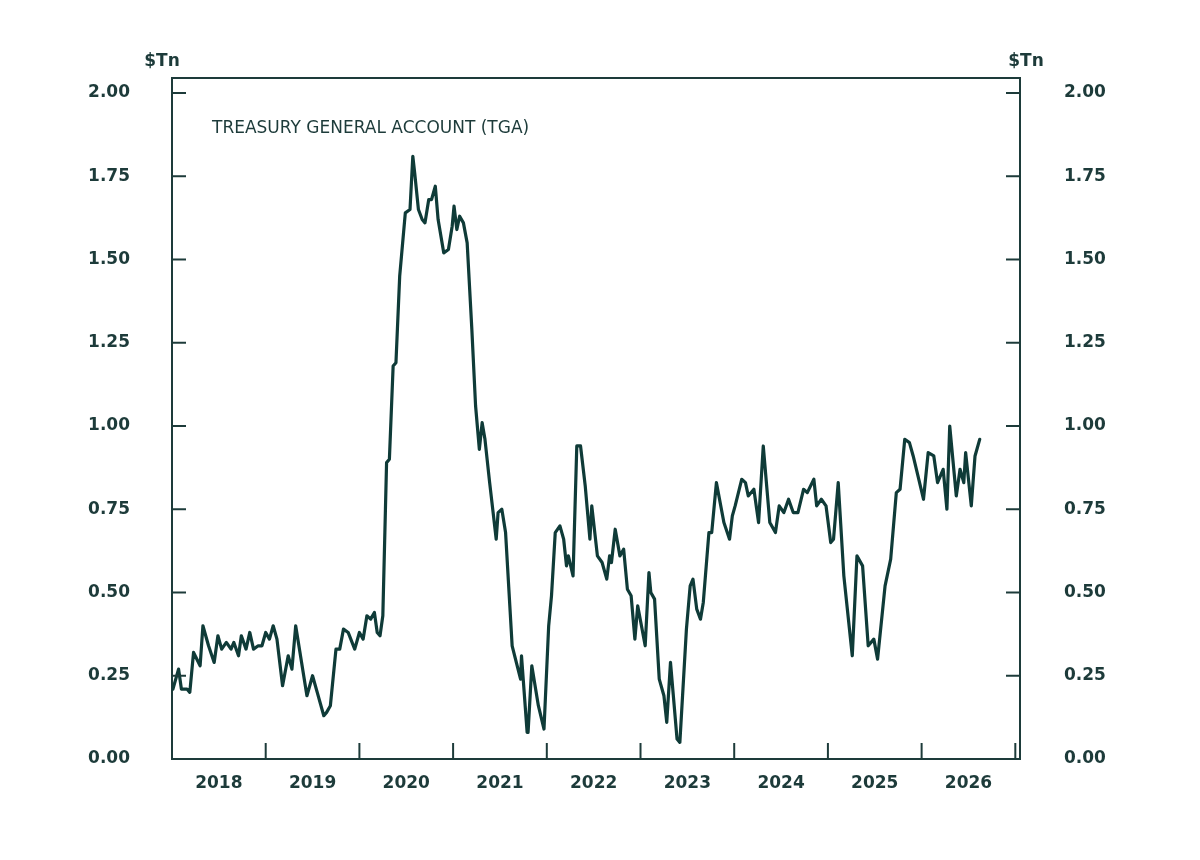  Describe the element at coordinates (500, 781) in the screenshot. I see `x-tick-label: 2021` at that location.